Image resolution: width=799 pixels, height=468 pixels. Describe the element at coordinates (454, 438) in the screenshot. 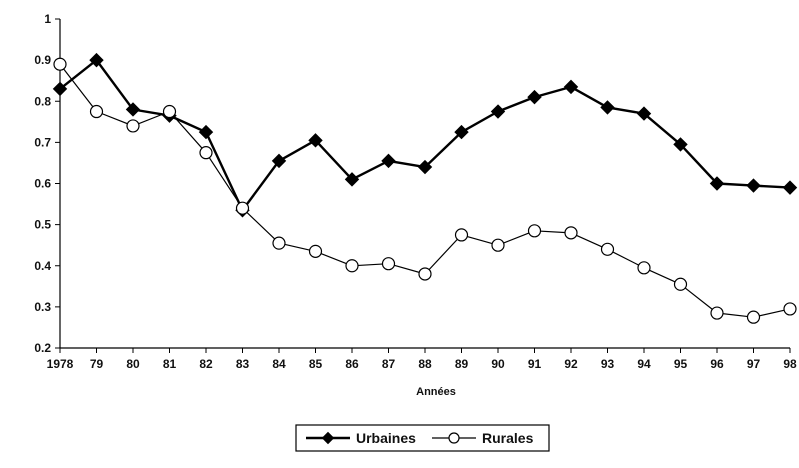

I see `legend-marker-rurales` at that location.